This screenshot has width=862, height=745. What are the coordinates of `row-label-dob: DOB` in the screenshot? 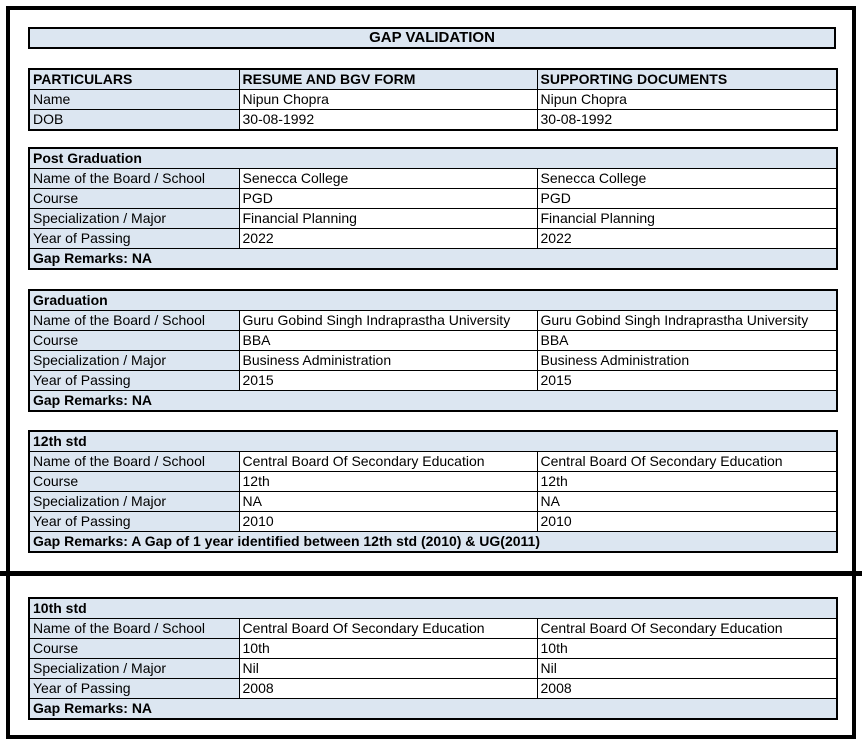 It's located at (134, 120).